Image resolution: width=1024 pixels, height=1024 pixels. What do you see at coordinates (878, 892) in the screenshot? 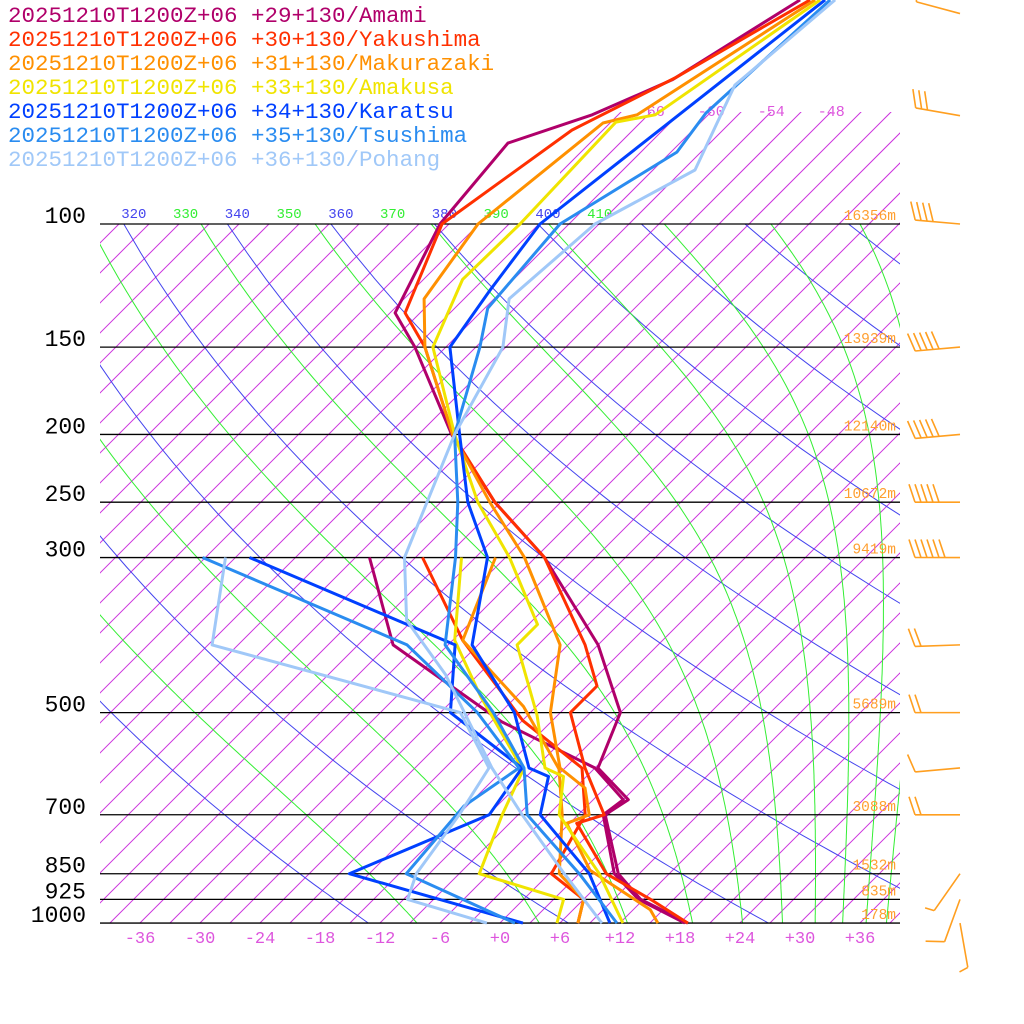
I see `height-label-925: 835m` at bounding box center [878, 892].